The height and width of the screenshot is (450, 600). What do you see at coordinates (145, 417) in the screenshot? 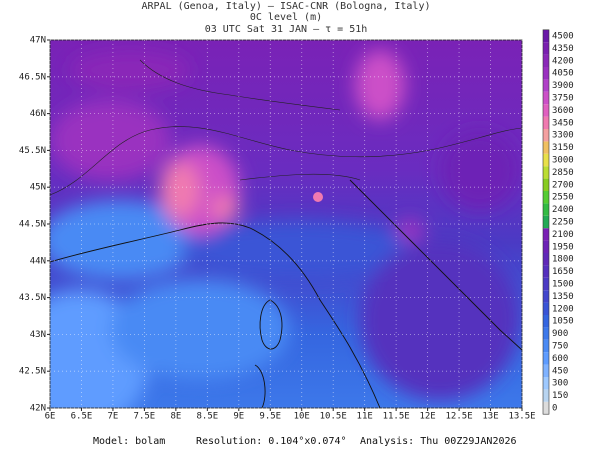
I see `x-tick-label: 7.5E` at bounding box center [145, 417].